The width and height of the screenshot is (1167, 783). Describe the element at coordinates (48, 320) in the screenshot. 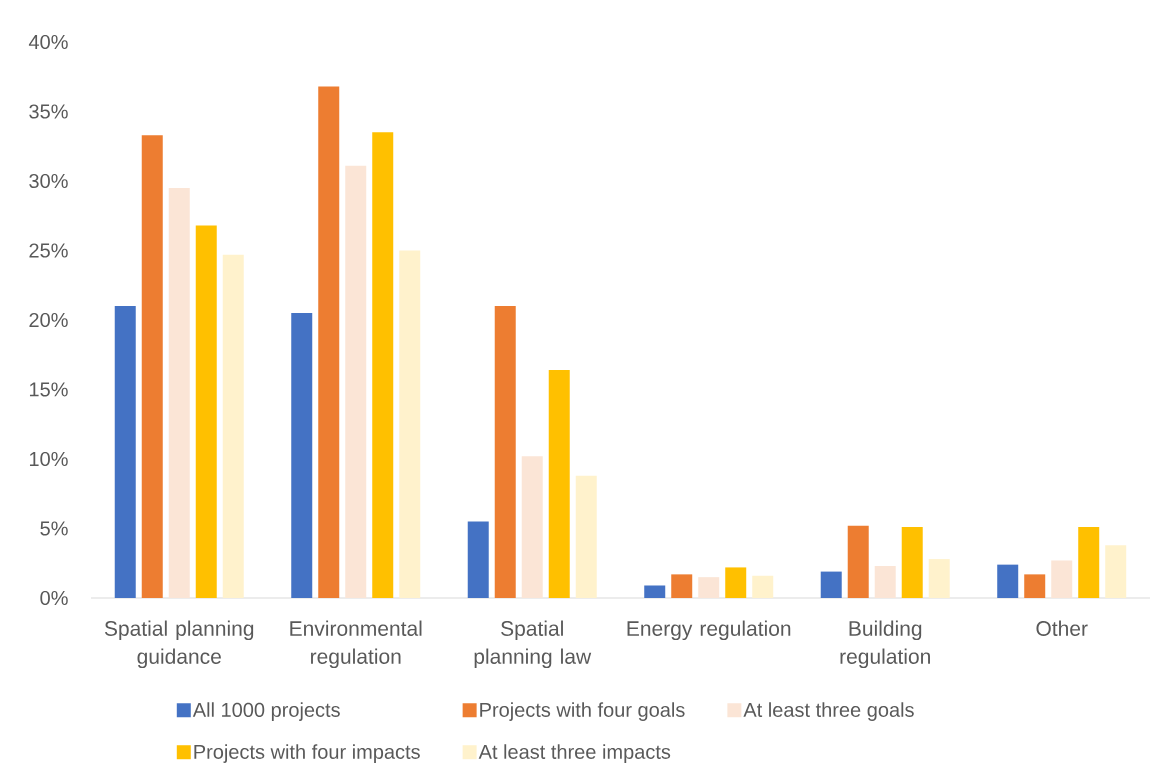

I see `y-tick-label: 20%` at that location.